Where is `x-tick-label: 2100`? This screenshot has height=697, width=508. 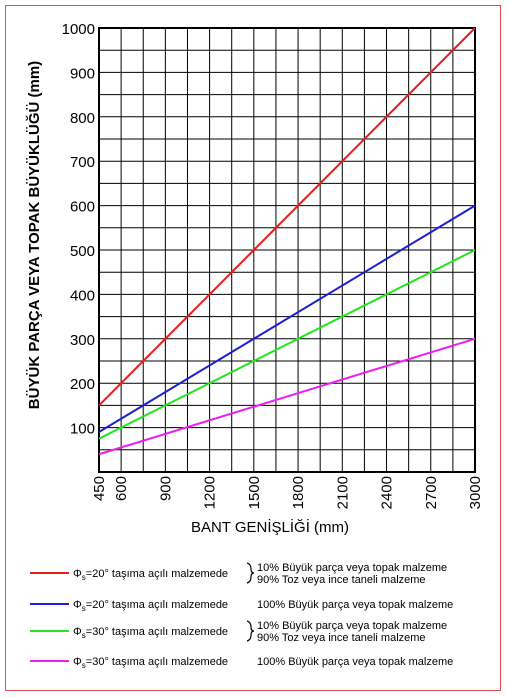
x-tick-label: 2100 is located at coordinates (342, 492).